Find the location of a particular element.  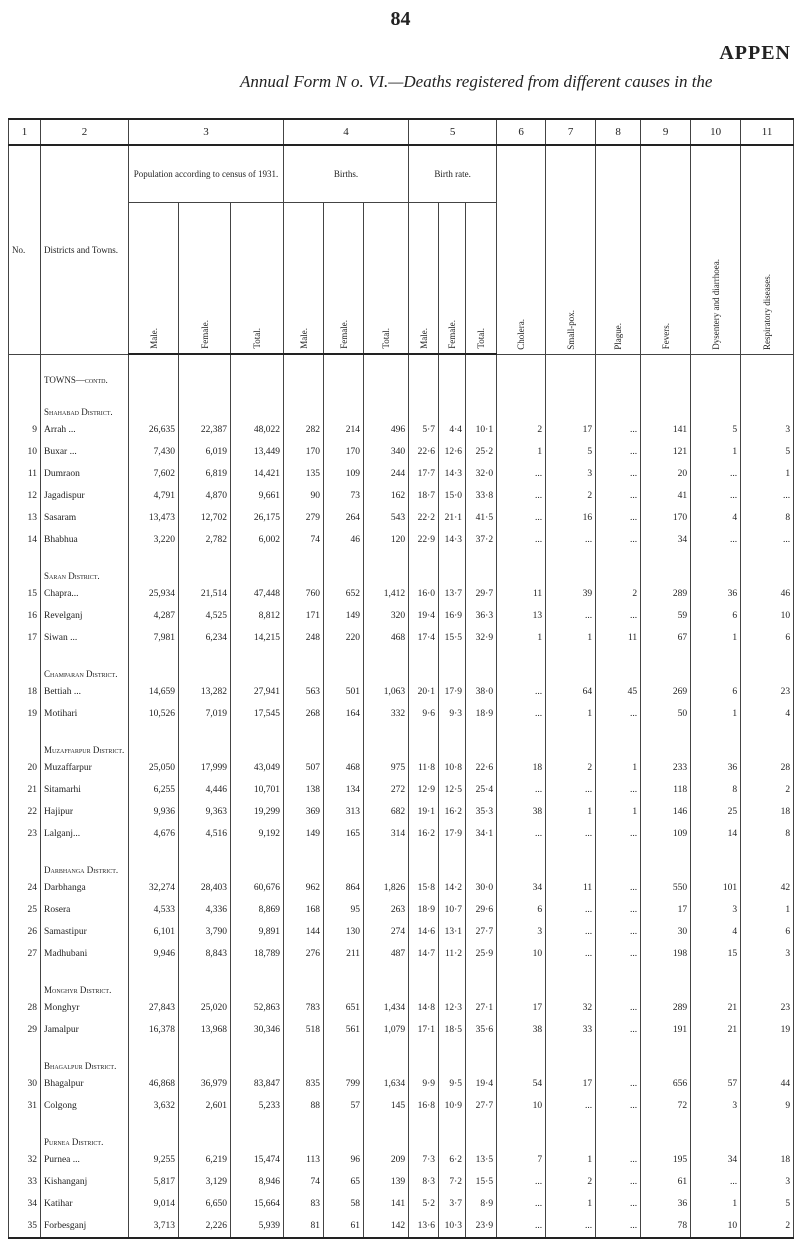

district-name: Muzaffarpur is located at coordinates (84, 768).